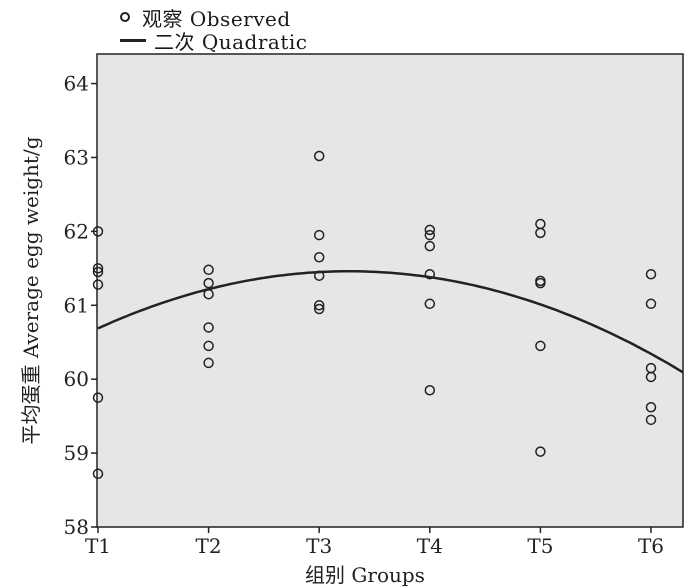 The width and height of the screenshot is (700, 587). I want to click on legend-observed-label: 观察 Observed, so click(216, 18).